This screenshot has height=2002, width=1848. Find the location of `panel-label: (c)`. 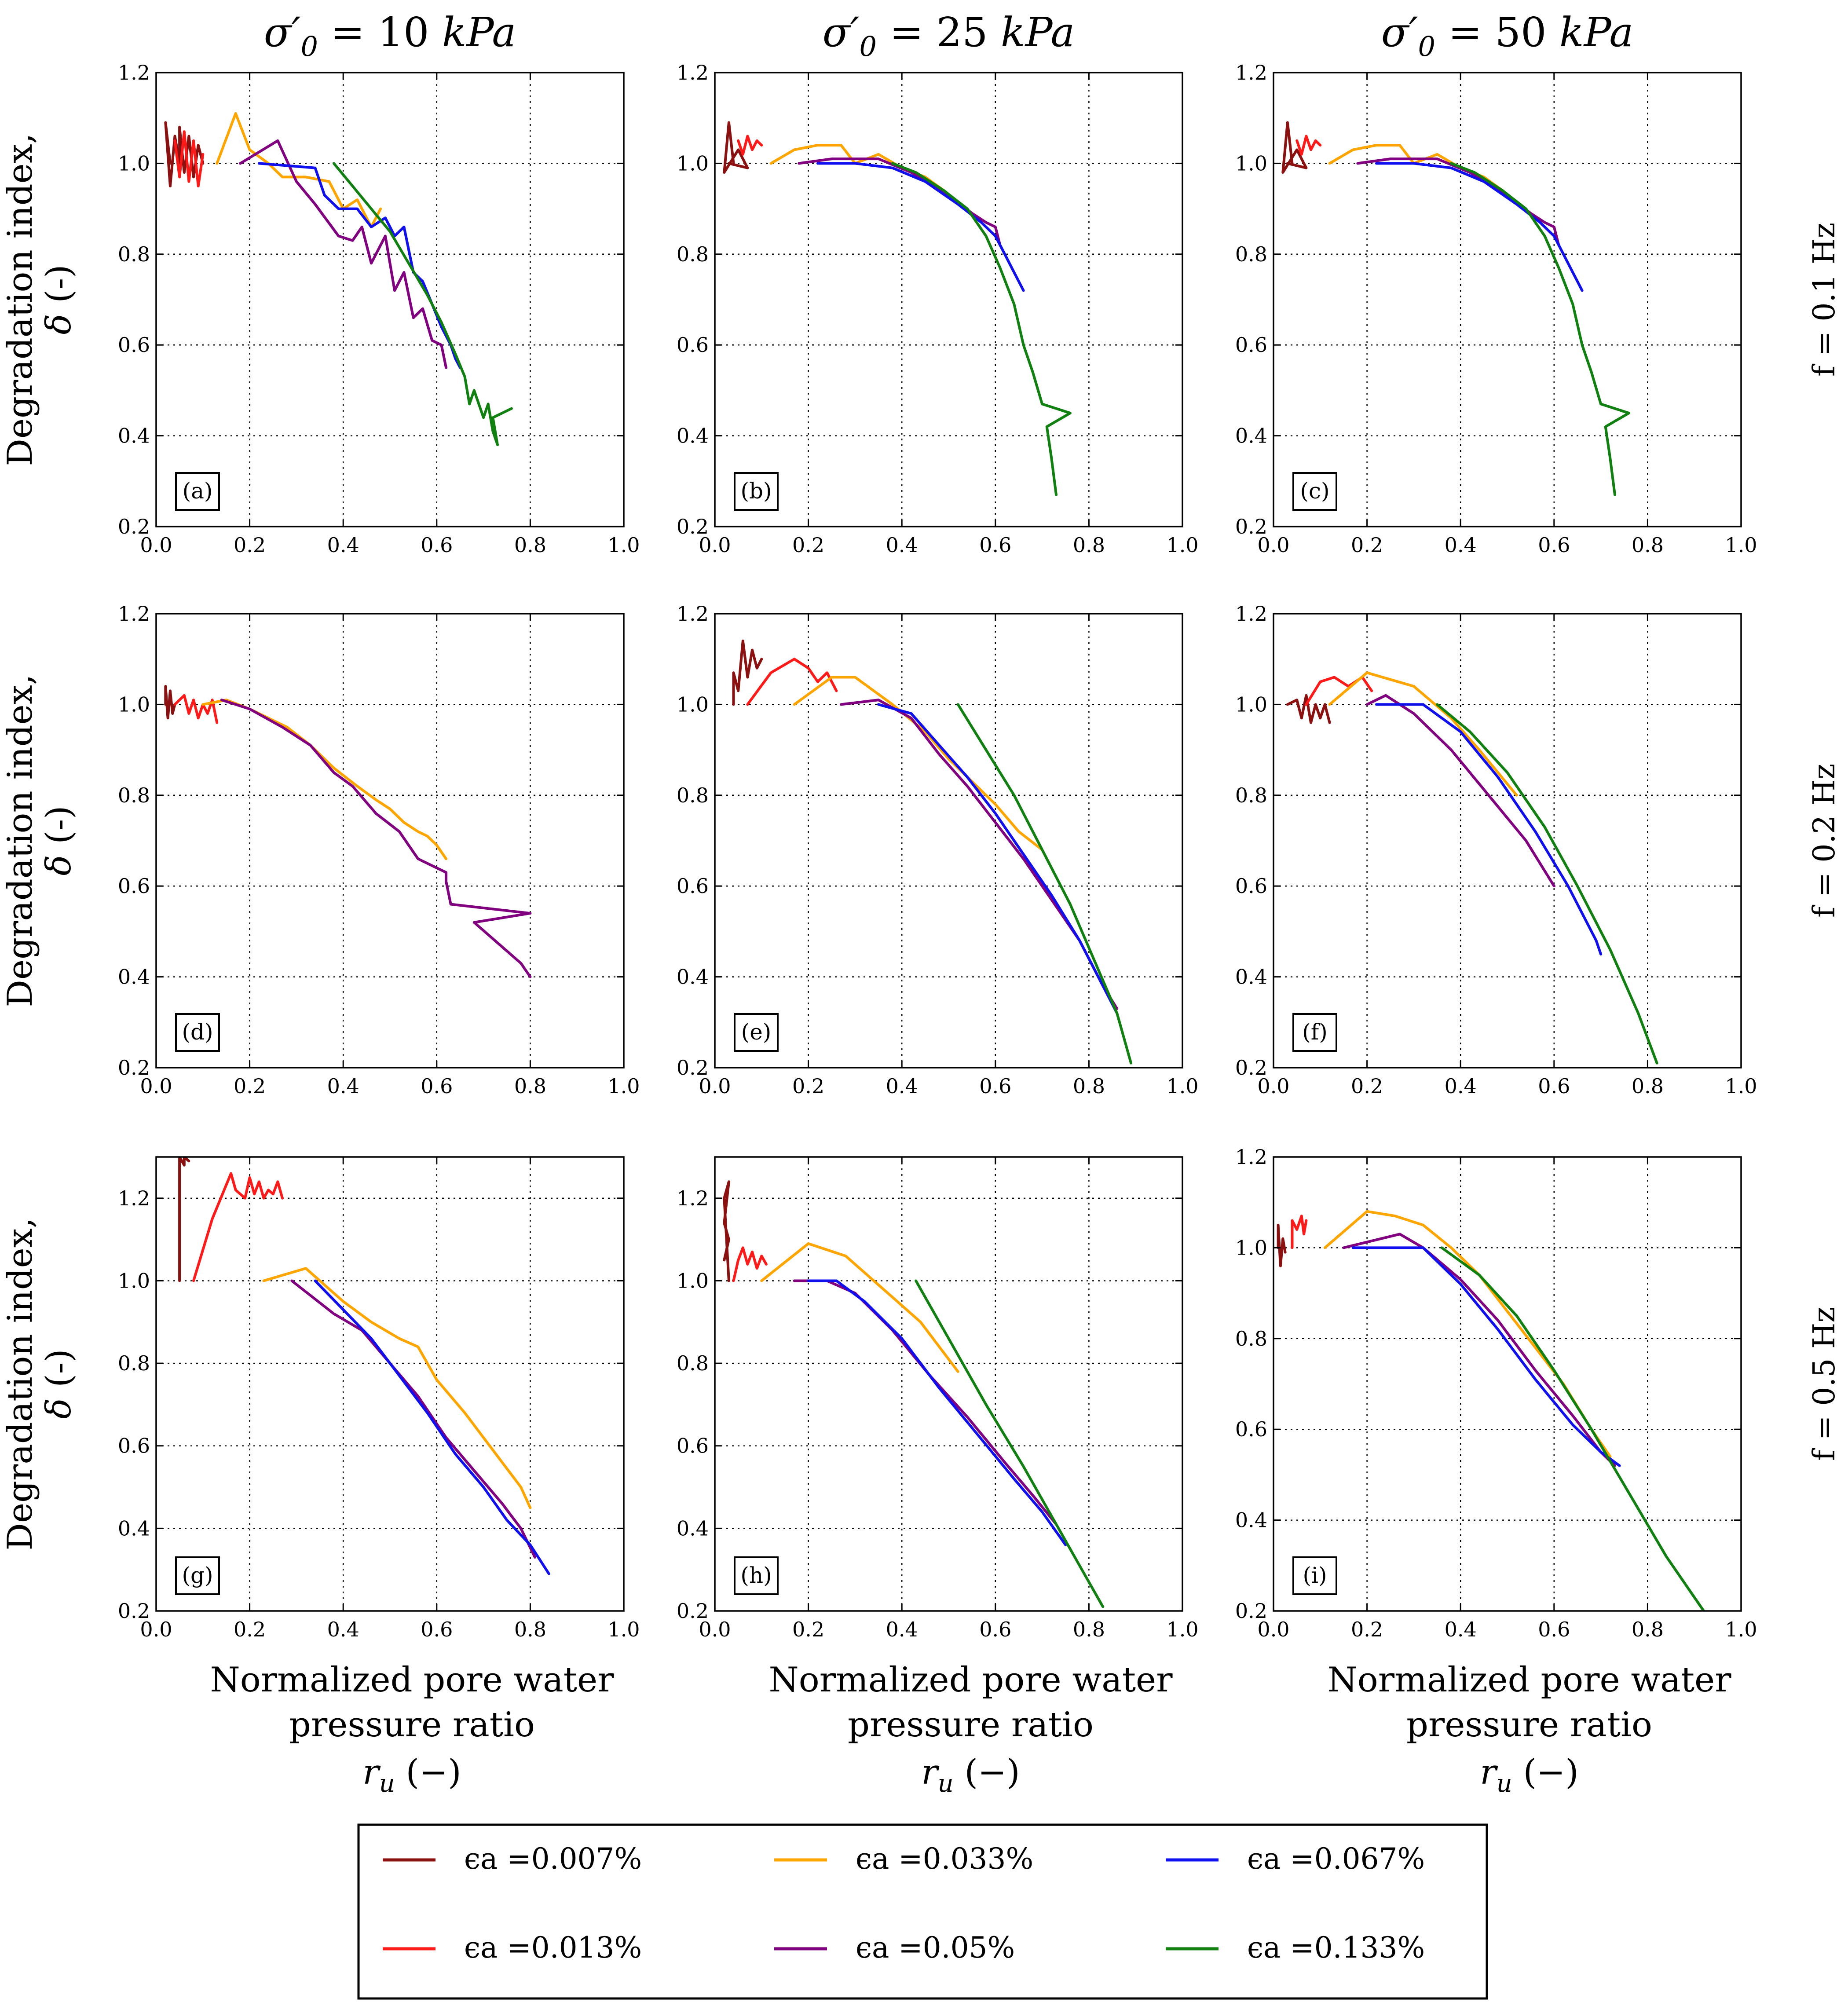

panel-label: (c) is located at coordinates (1314, 491).